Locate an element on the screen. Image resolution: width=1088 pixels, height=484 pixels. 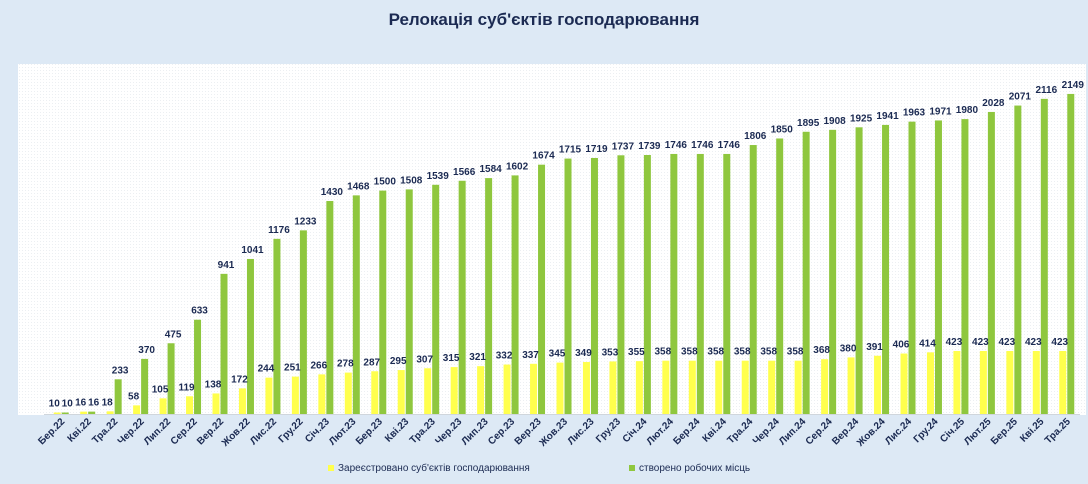
label-jobs-26: 1806 is located at coordinates (755, 136).